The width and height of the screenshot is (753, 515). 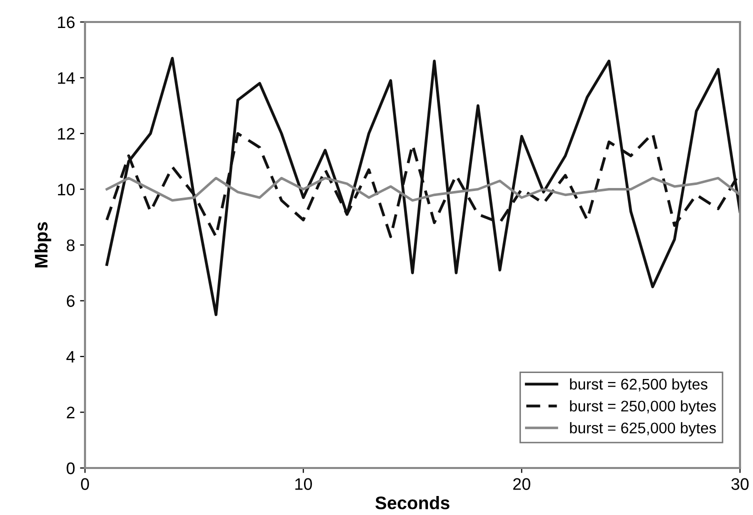 What do you see at coordinates (70, 412) in the screenshot?
I see `y-tick-label: 2` at bounding box center [70, 412].